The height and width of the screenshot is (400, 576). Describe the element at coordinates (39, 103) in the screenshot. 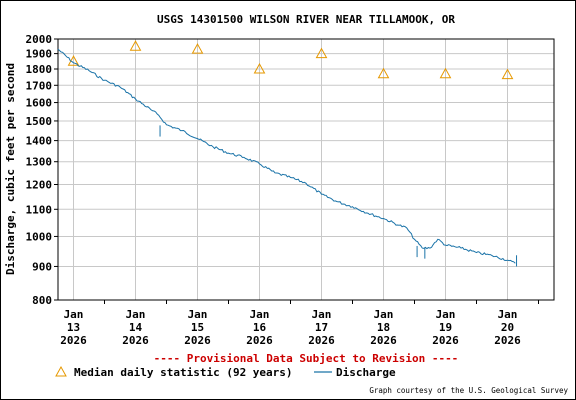

I see `y-tick-label: 1600` at that location.